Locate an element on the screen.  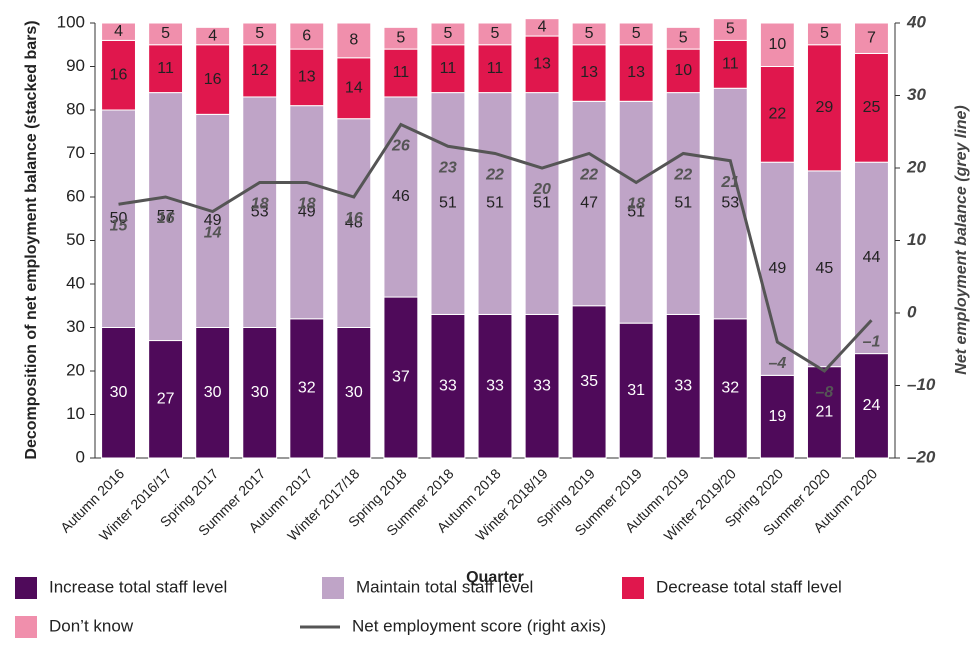
bar-value-label: 50 is located at coordinates (119, 218).